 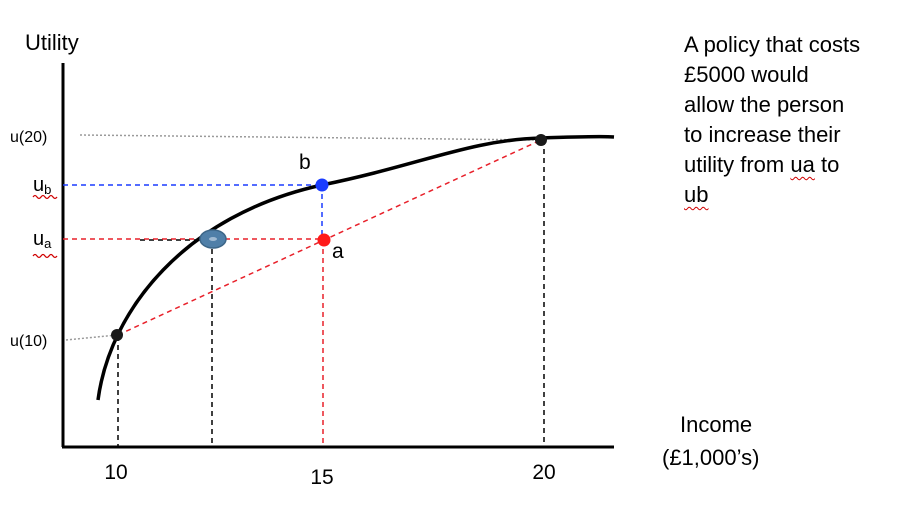 I want to click on annotation-line-1: A policy that costs, so click(x=772, y=44).